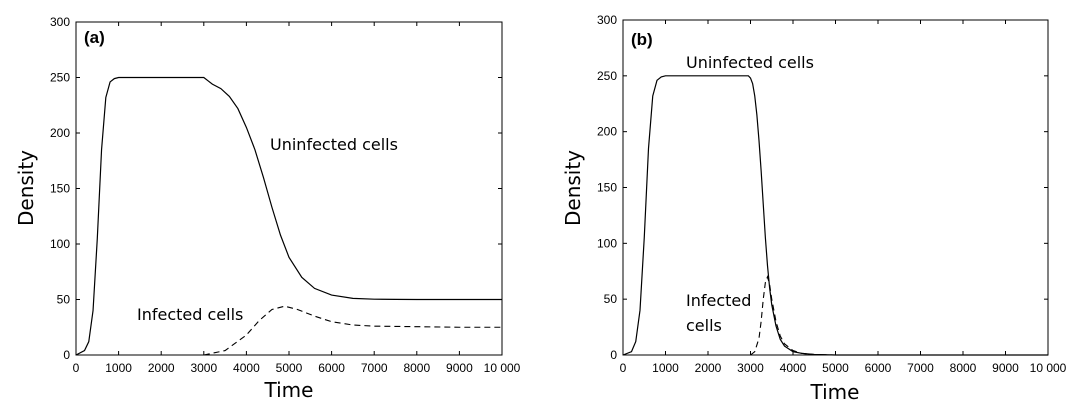 The image size is (1073, 405). I want to click on panel-label: (b), so click(642, 39).